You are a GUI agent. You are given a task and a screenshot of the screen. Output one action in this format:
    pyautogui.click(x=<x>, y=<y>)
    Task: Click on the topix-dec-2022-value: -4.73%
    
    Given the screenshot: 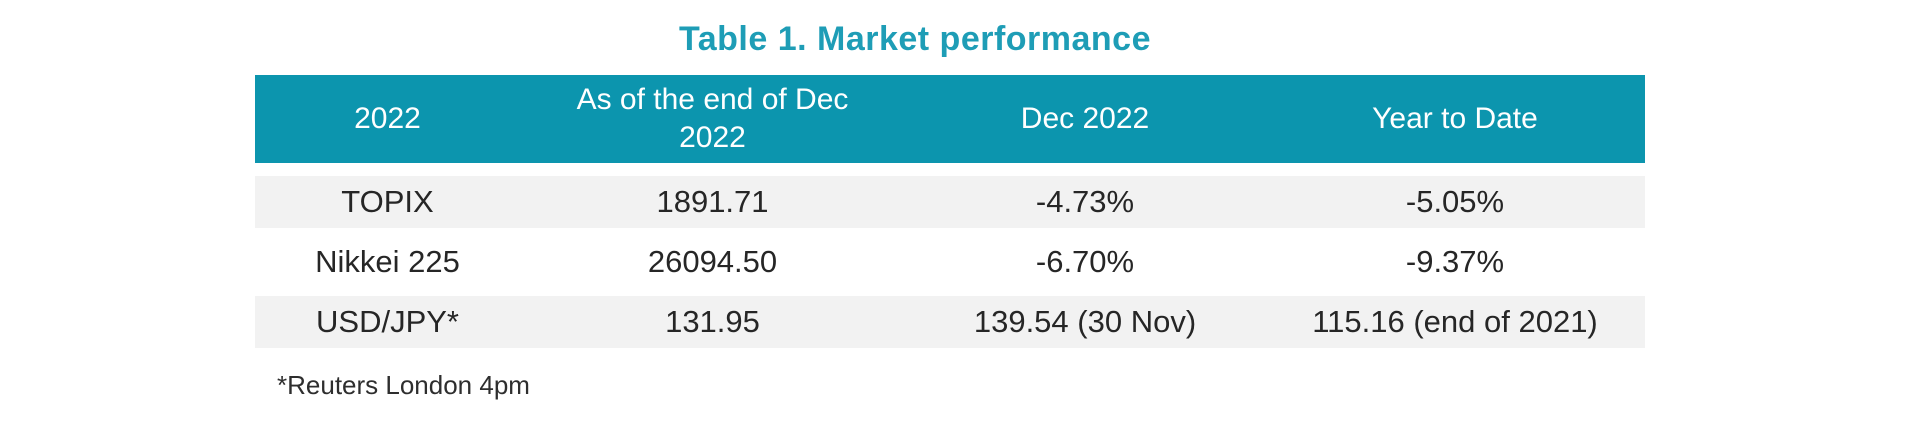 What is the action you would take?
    pyautogui.click(x=1085, y=201)
    